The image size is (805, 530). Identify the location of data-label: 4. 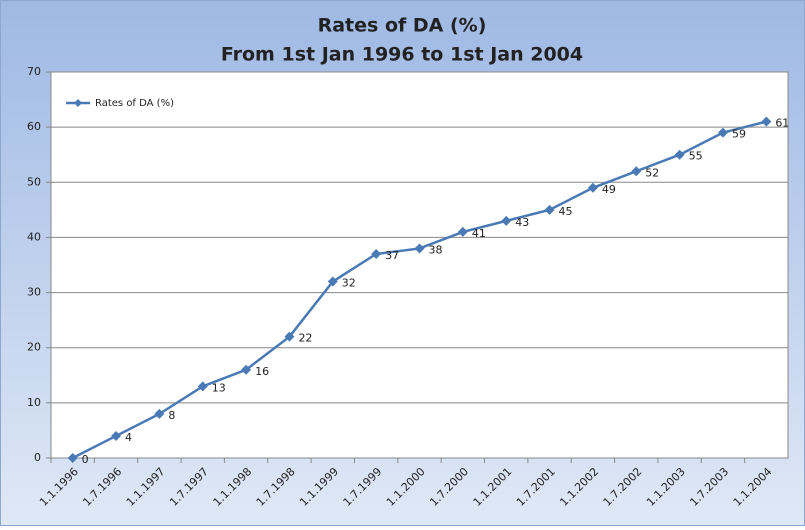
(128, 437).